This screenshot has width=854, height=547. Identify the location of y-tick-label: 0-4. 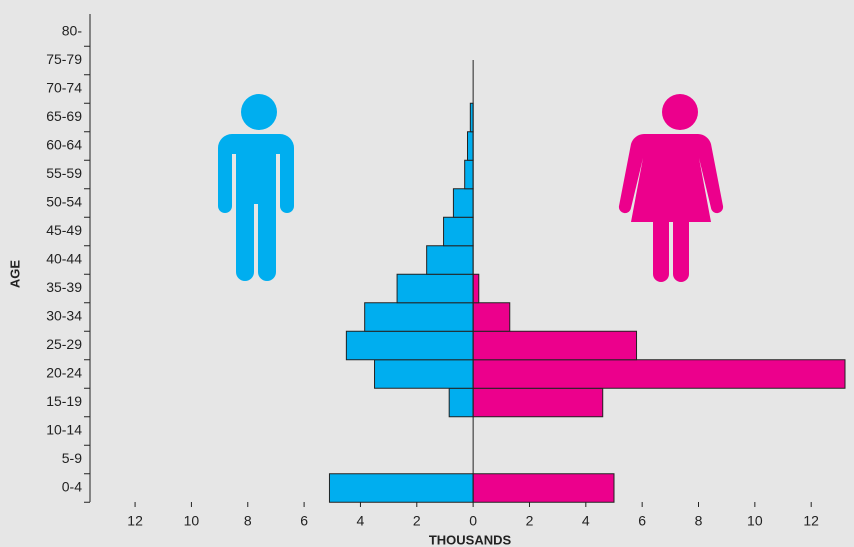
(72, 487).